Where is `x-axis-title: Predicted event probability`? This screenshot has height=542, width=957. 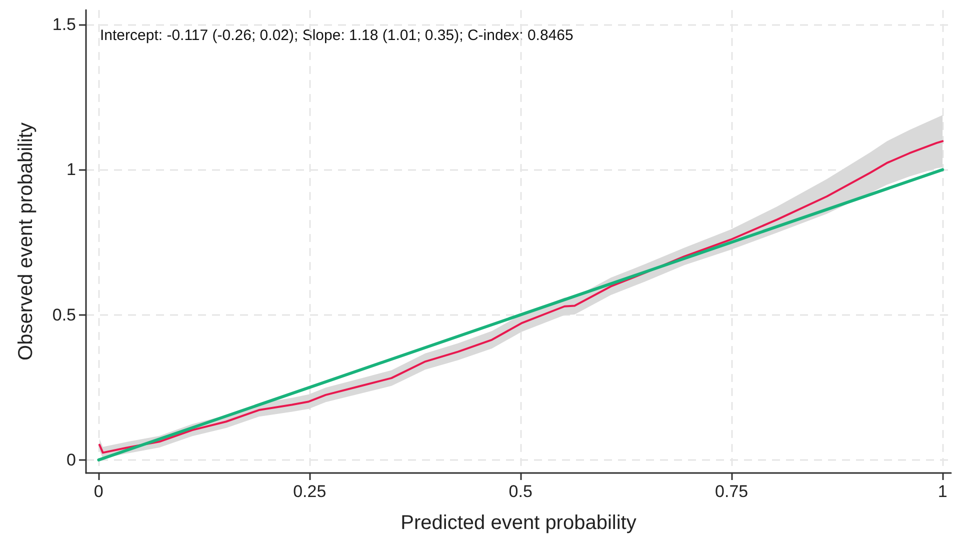
x-axis-title: Predicted event probability is located at coordinates (518, 523).